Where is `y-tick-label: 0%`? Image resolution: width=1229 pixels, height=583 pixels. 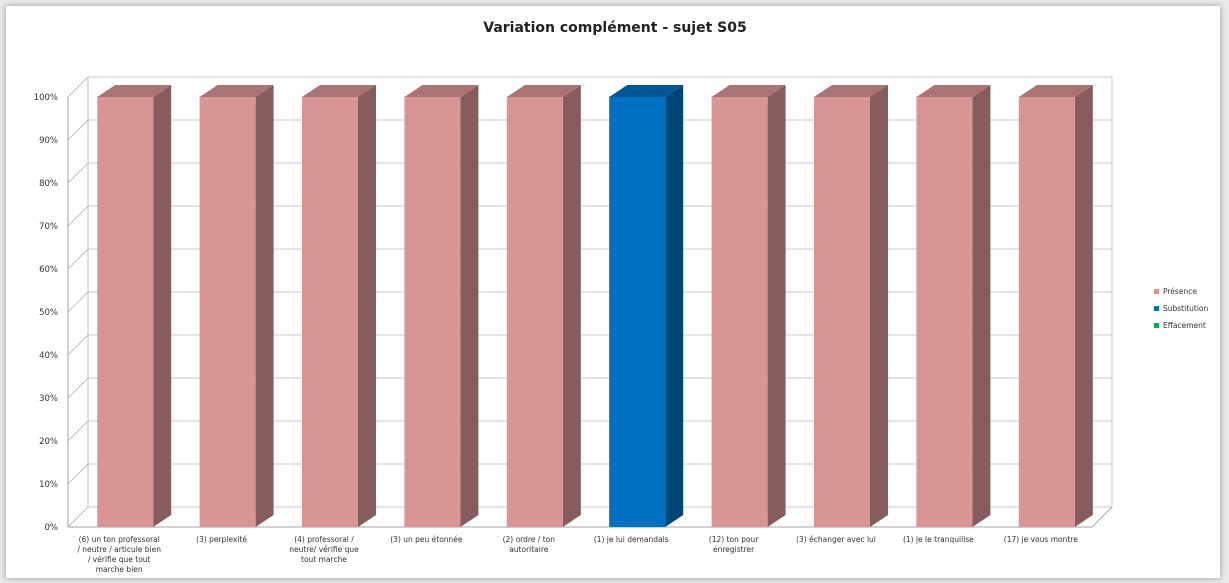 y-tick-label: 0% is located at coordinates (52, 528).